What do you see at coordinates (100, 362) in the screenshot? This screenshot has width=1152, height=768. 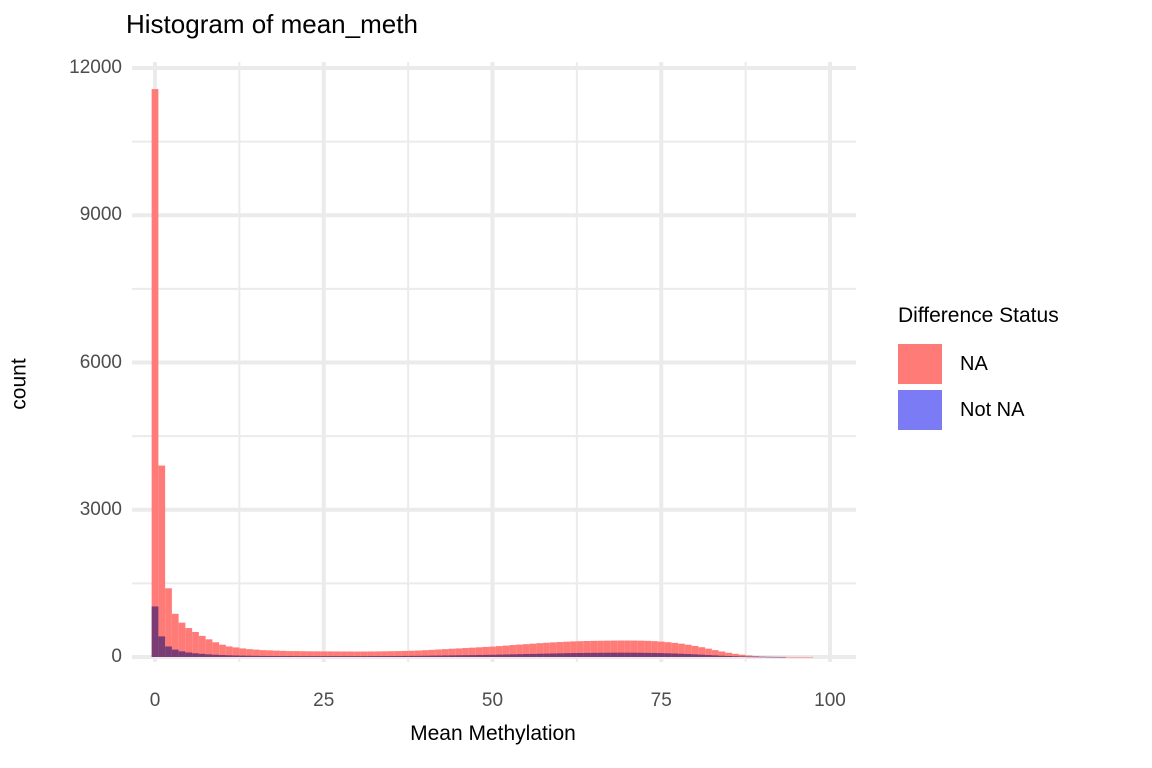 I see `y-tick-label: 6000` at bounding box center [100, 362].